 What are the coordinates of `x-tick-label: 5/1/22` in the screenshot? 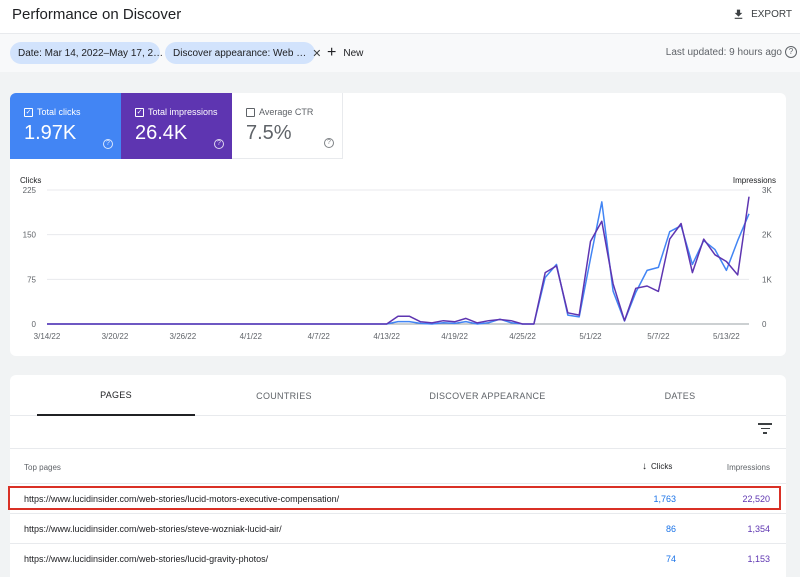 It's located at (590, 336).